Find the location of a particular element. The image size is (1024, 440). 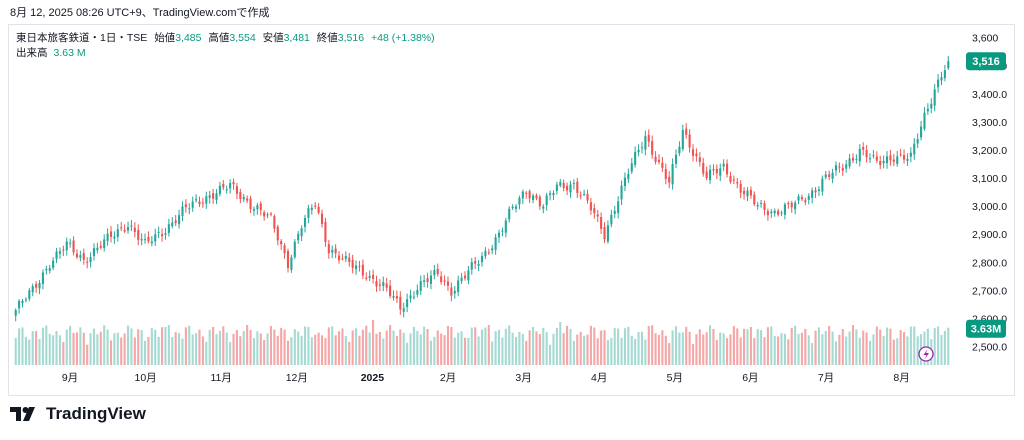

legend-symbol: 東日本旅客鉄道・1日・TSE is located at coordinates (82, 38).